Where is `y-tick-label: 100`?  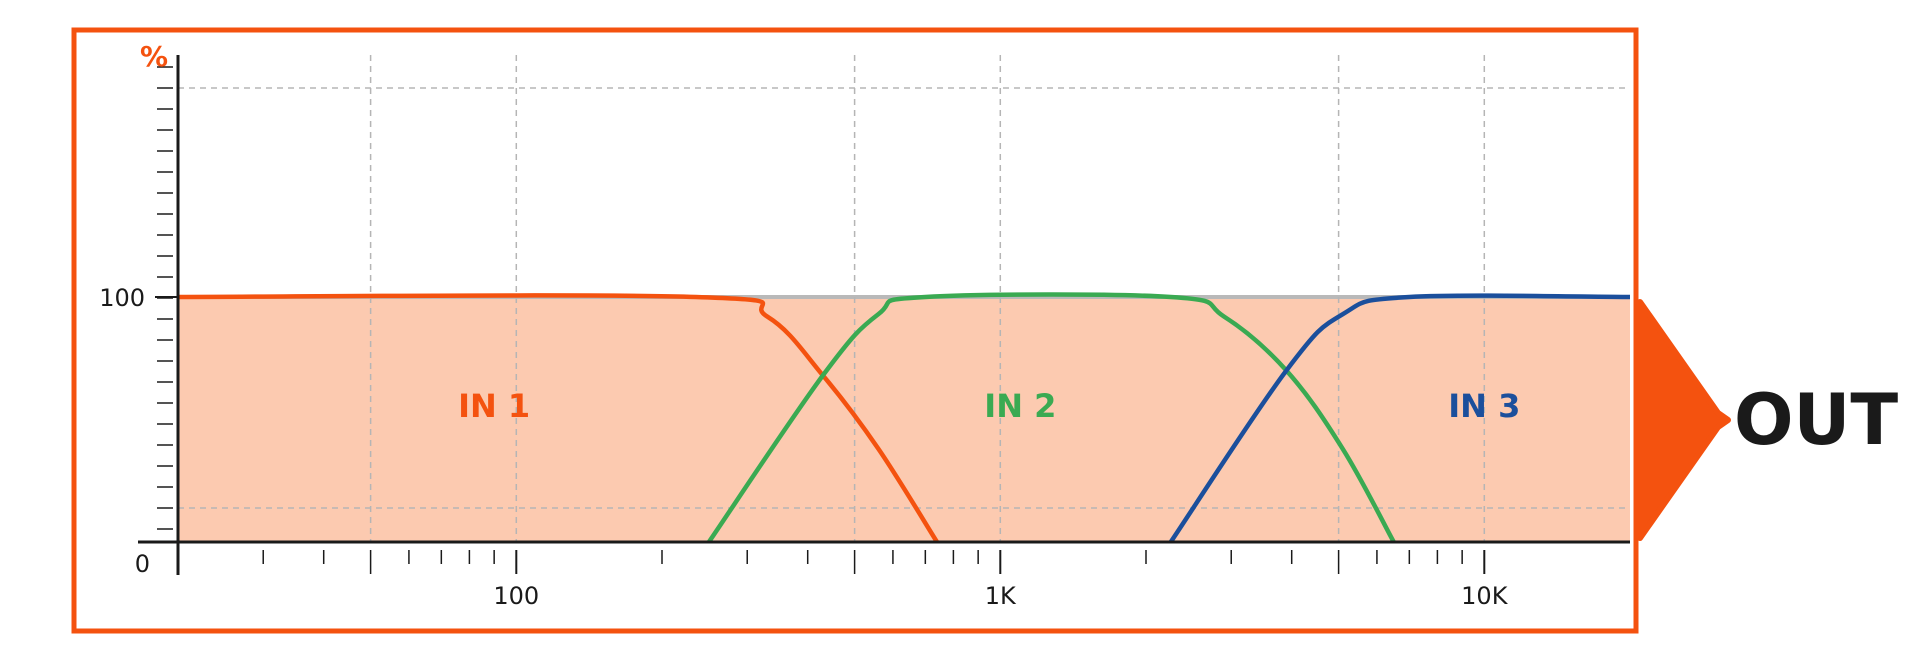 y-tick-label: 100 is located at coordinates (122, 298).